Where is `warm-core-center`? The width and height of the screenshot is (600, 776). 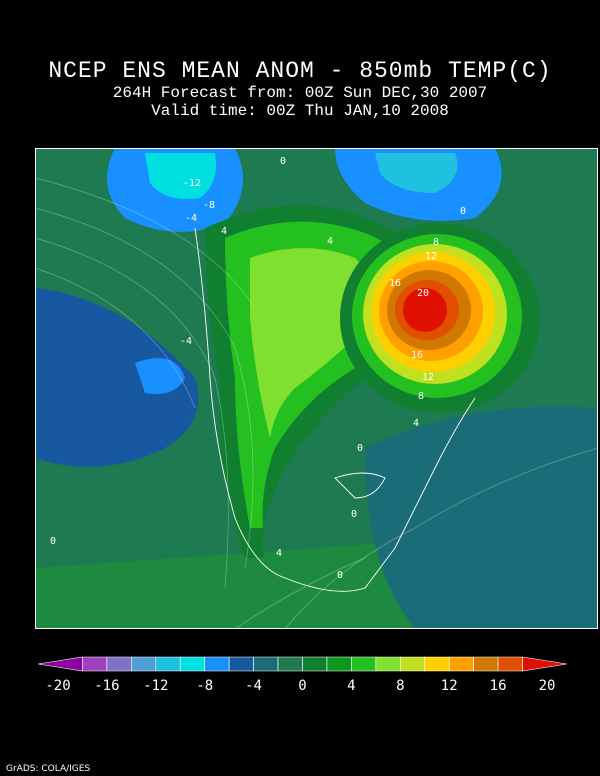
warm-core-center is located at coordinates (425, 310).